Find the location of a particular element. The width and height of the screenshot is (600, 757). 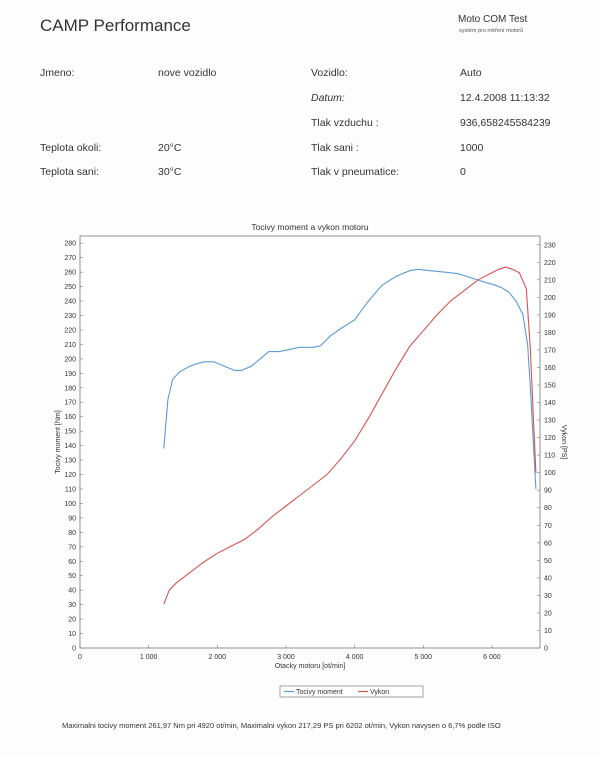

y2-tick-label: 160 is located at coordinates (550, 368).